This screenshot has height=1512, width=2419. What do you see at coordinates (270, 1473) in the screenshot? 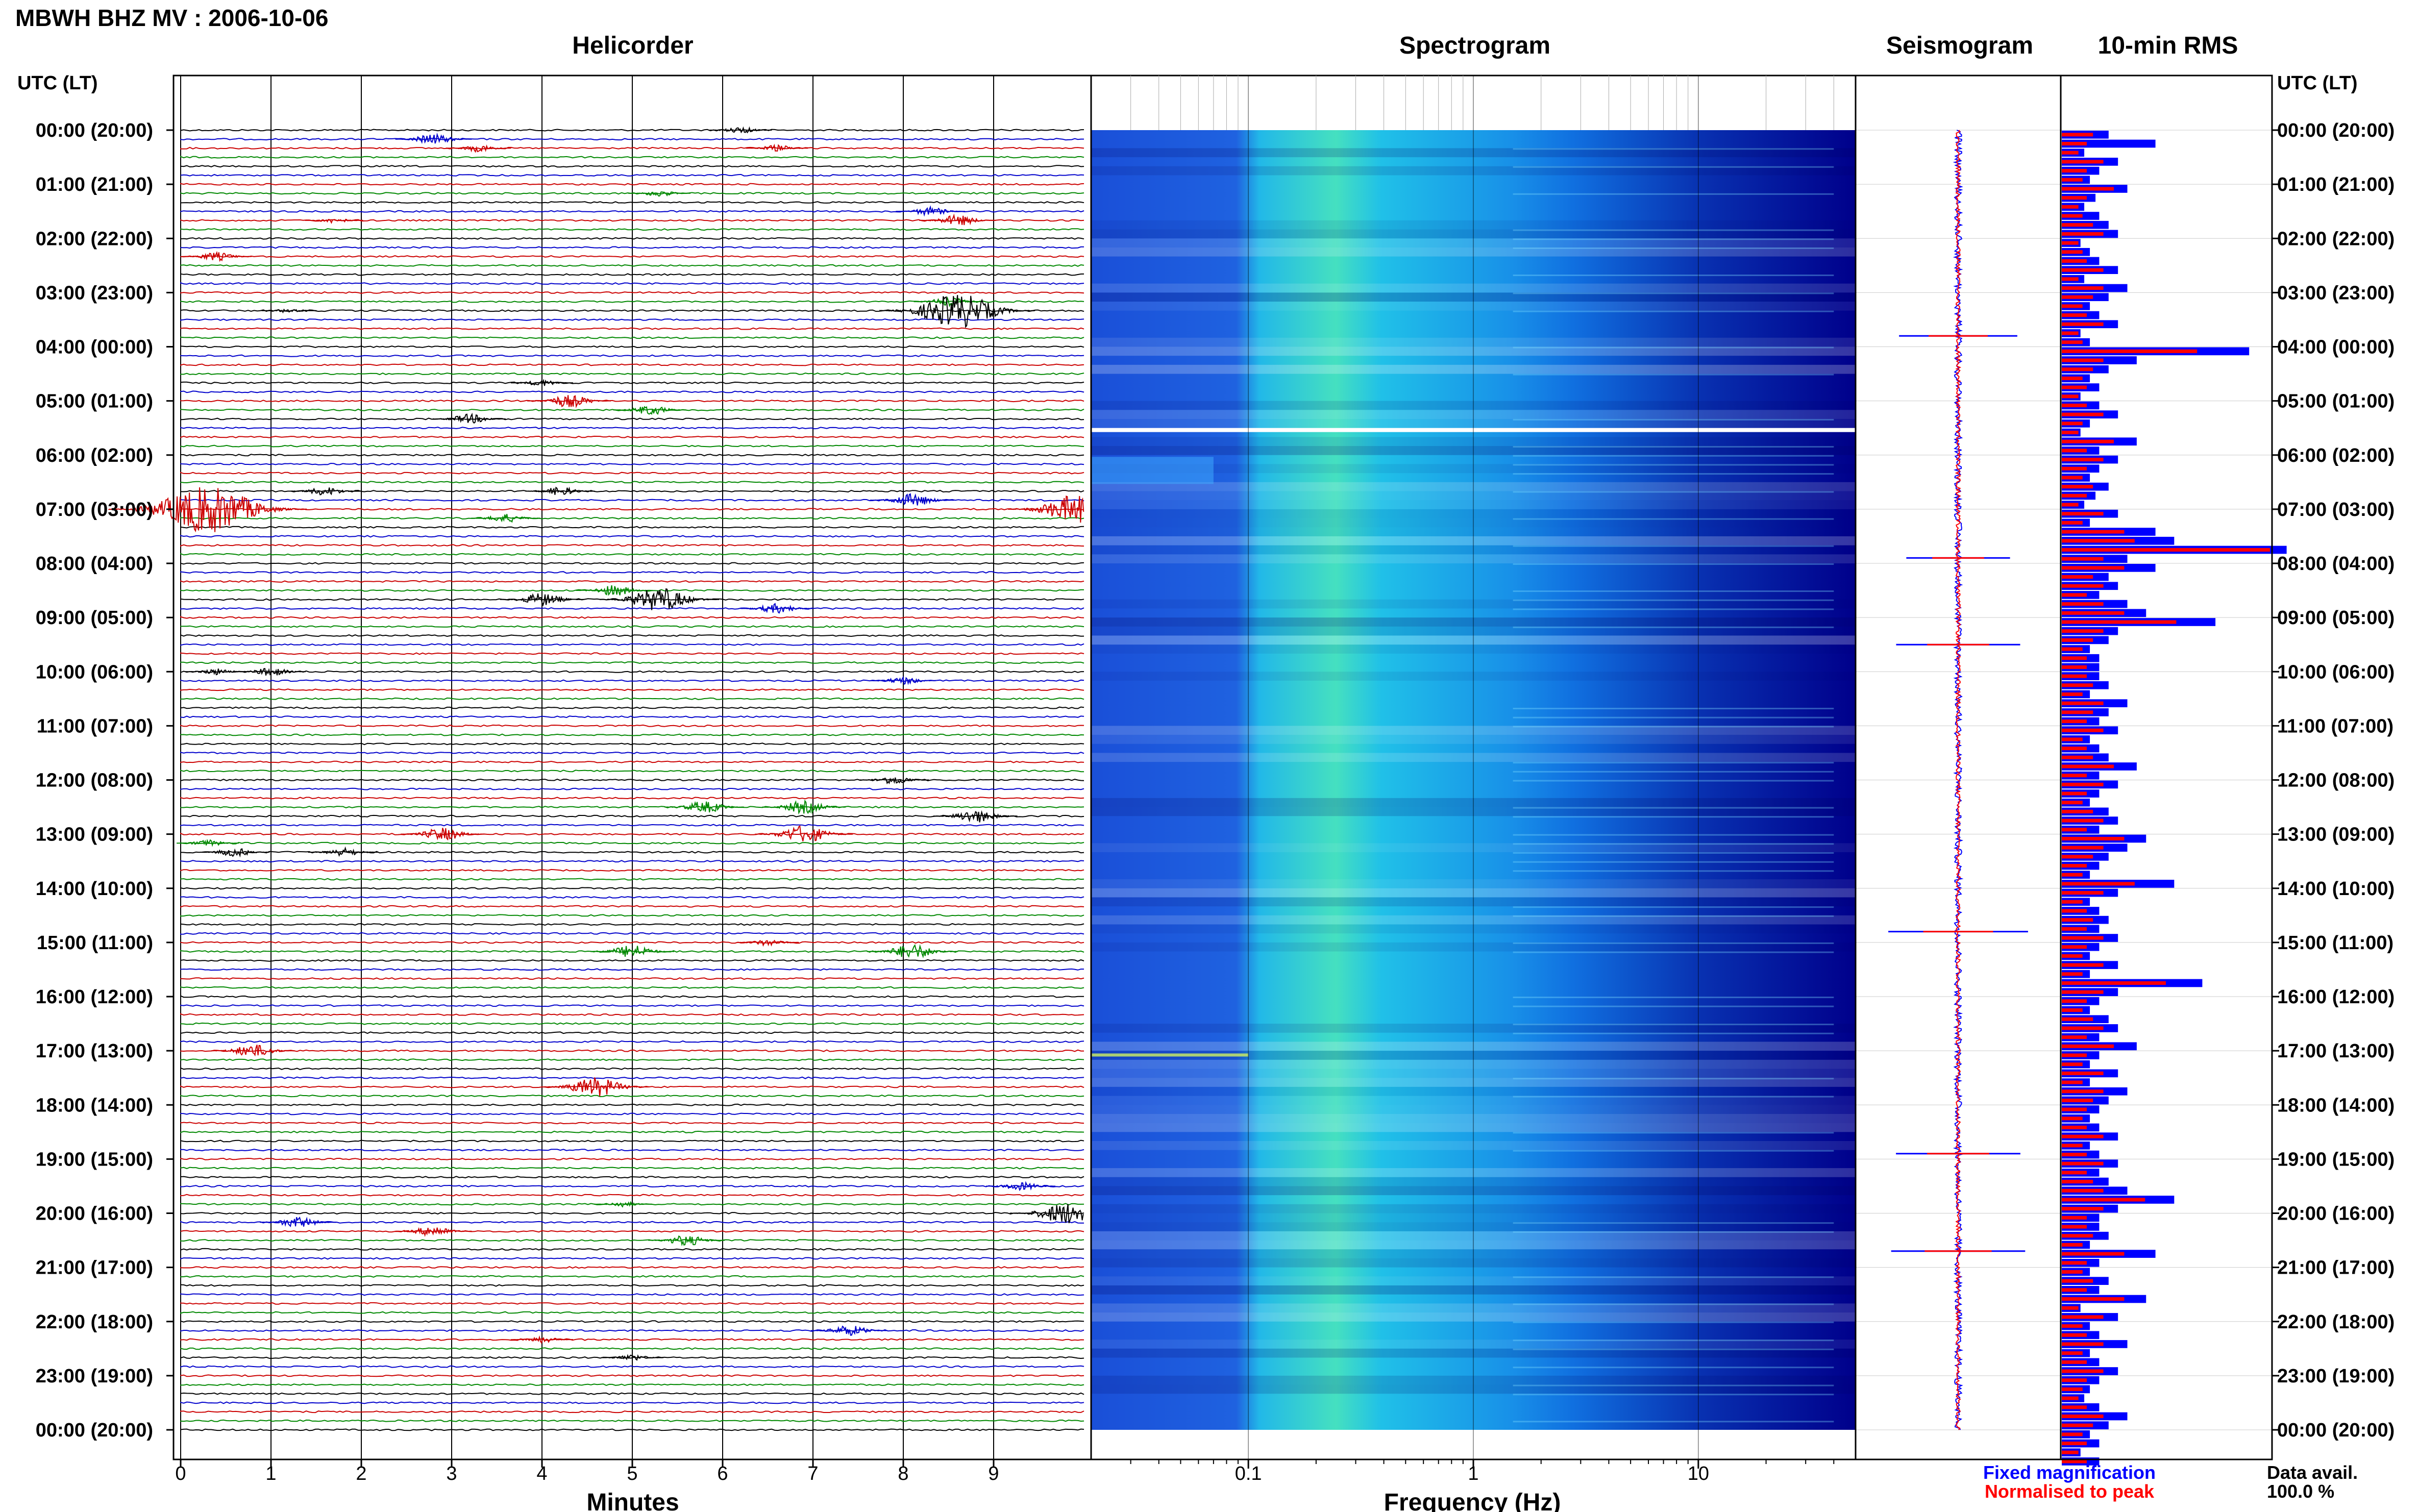
I see `minute-tick-label: 1` at bounding box center [270, 1473].